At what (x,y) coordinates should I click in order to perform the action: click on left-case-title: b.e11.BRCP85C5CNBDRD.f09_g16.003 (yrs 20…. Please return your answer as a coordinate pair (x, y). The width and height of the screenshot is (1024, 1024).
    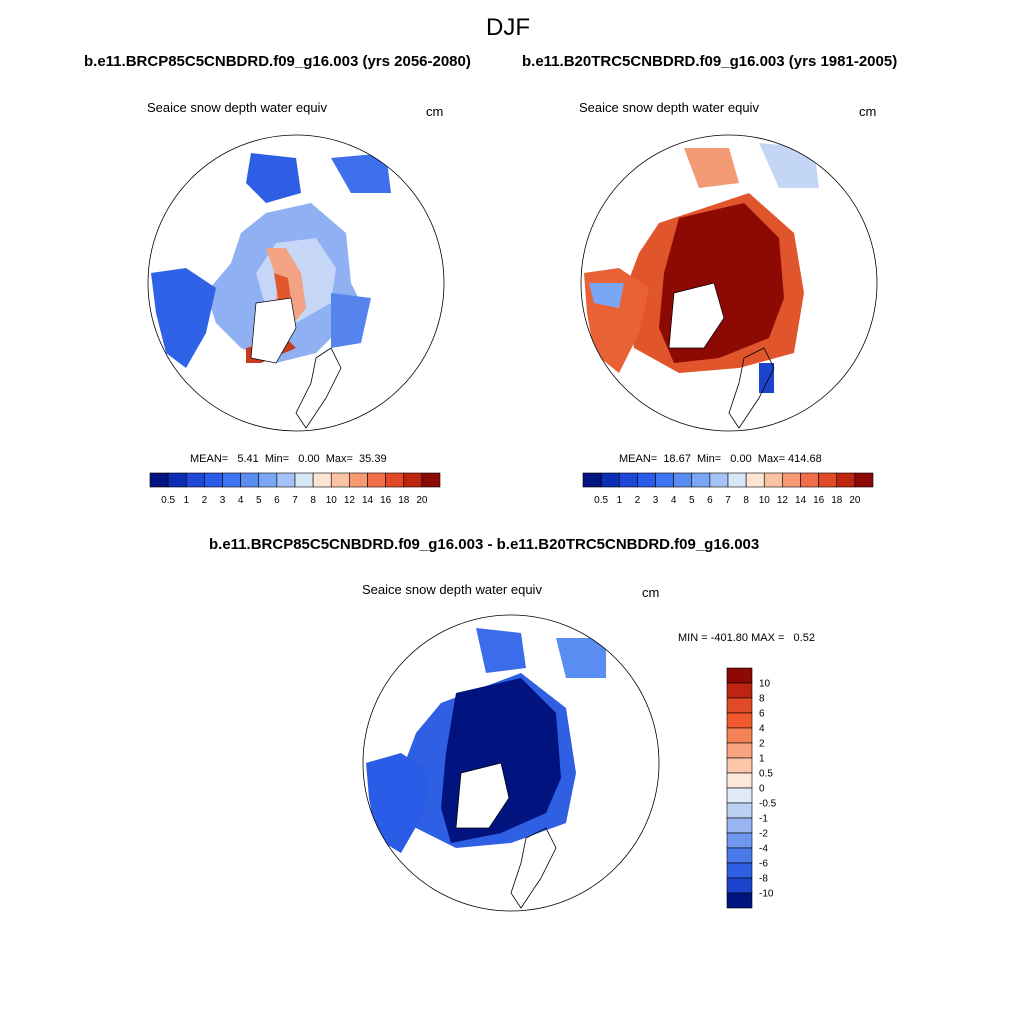
    Looking at the image, I should click on (277, 61).